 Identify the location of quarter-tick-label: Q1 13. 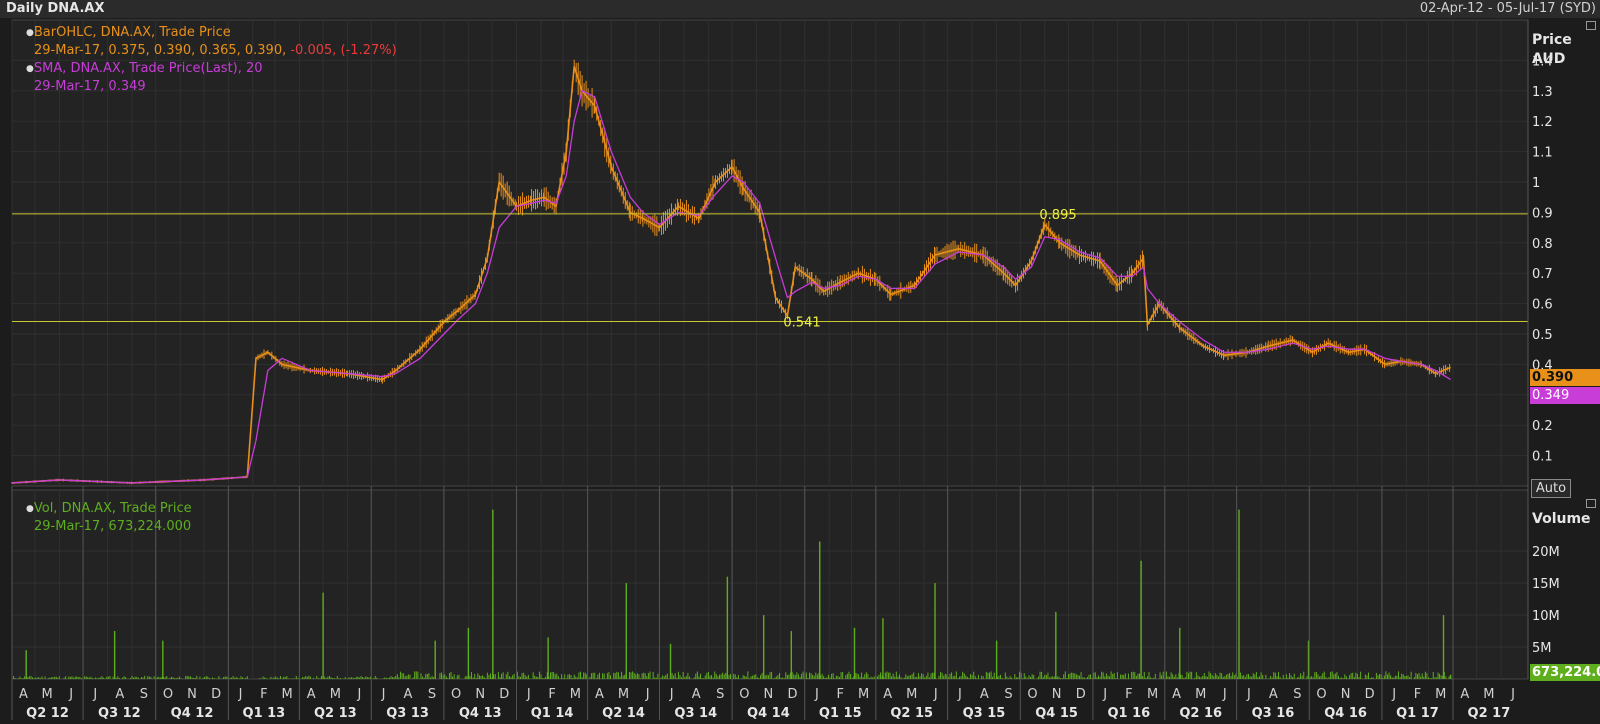
(264, 713).